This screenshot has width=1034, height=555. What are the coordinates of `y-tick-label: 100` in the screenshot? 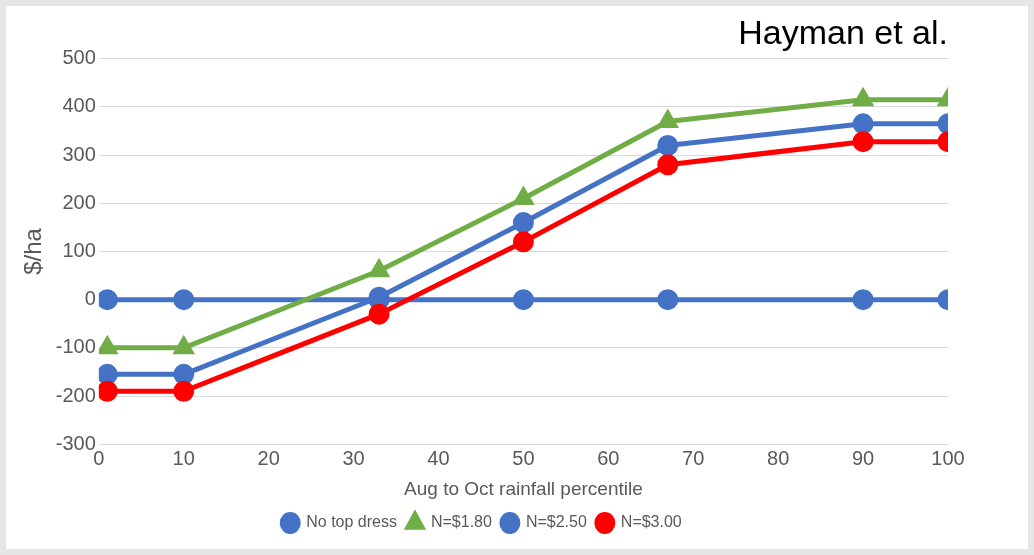 It's located at (79, 250).